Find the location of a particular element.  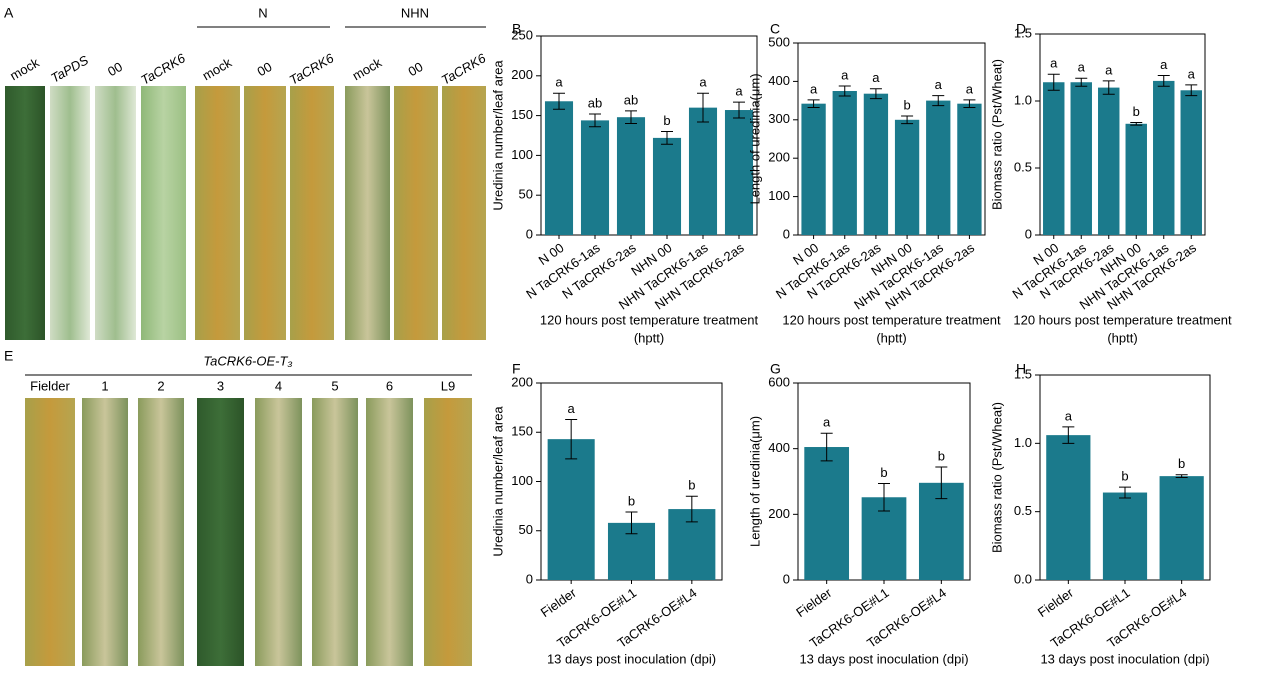

y-tick-label: 500 is located at coordinates (779, 41).